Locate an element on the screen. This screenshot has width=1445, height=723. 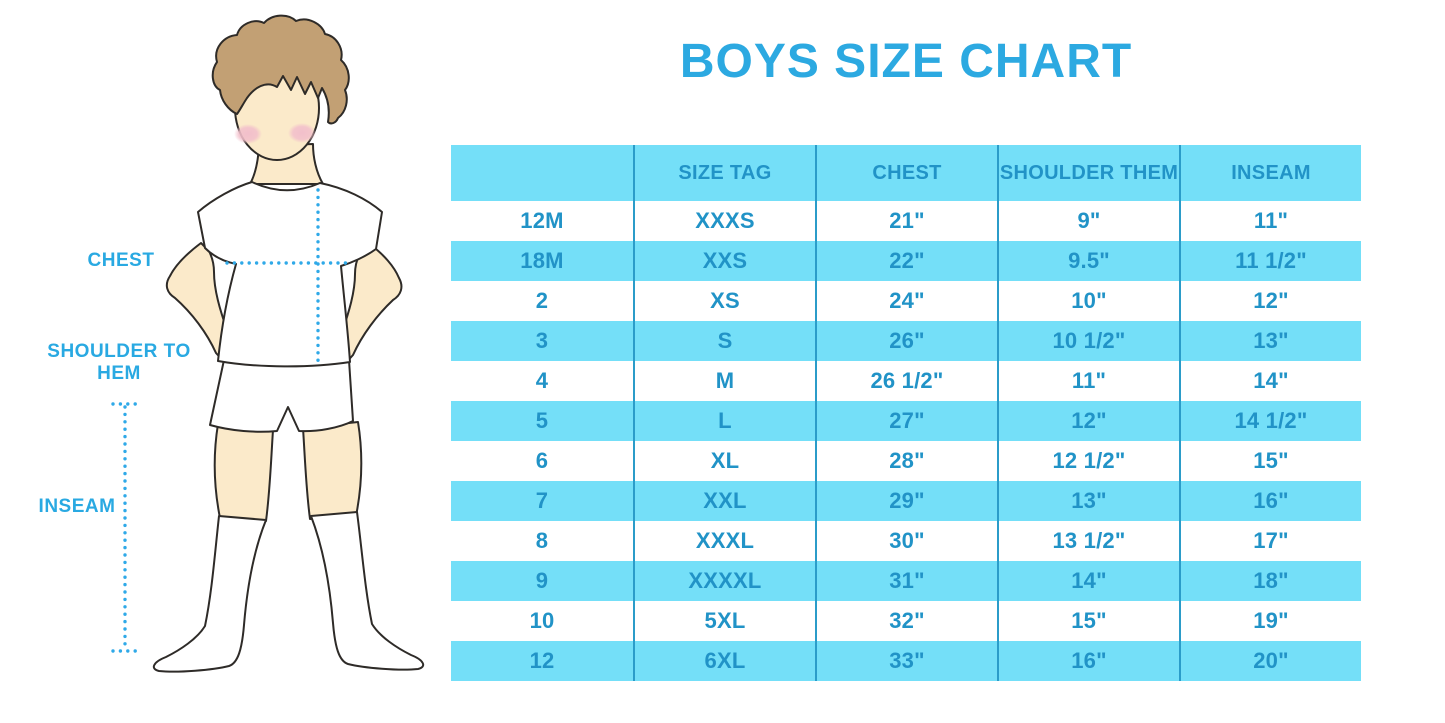
value-cell: 18" is located at coordinates (1270, 581).